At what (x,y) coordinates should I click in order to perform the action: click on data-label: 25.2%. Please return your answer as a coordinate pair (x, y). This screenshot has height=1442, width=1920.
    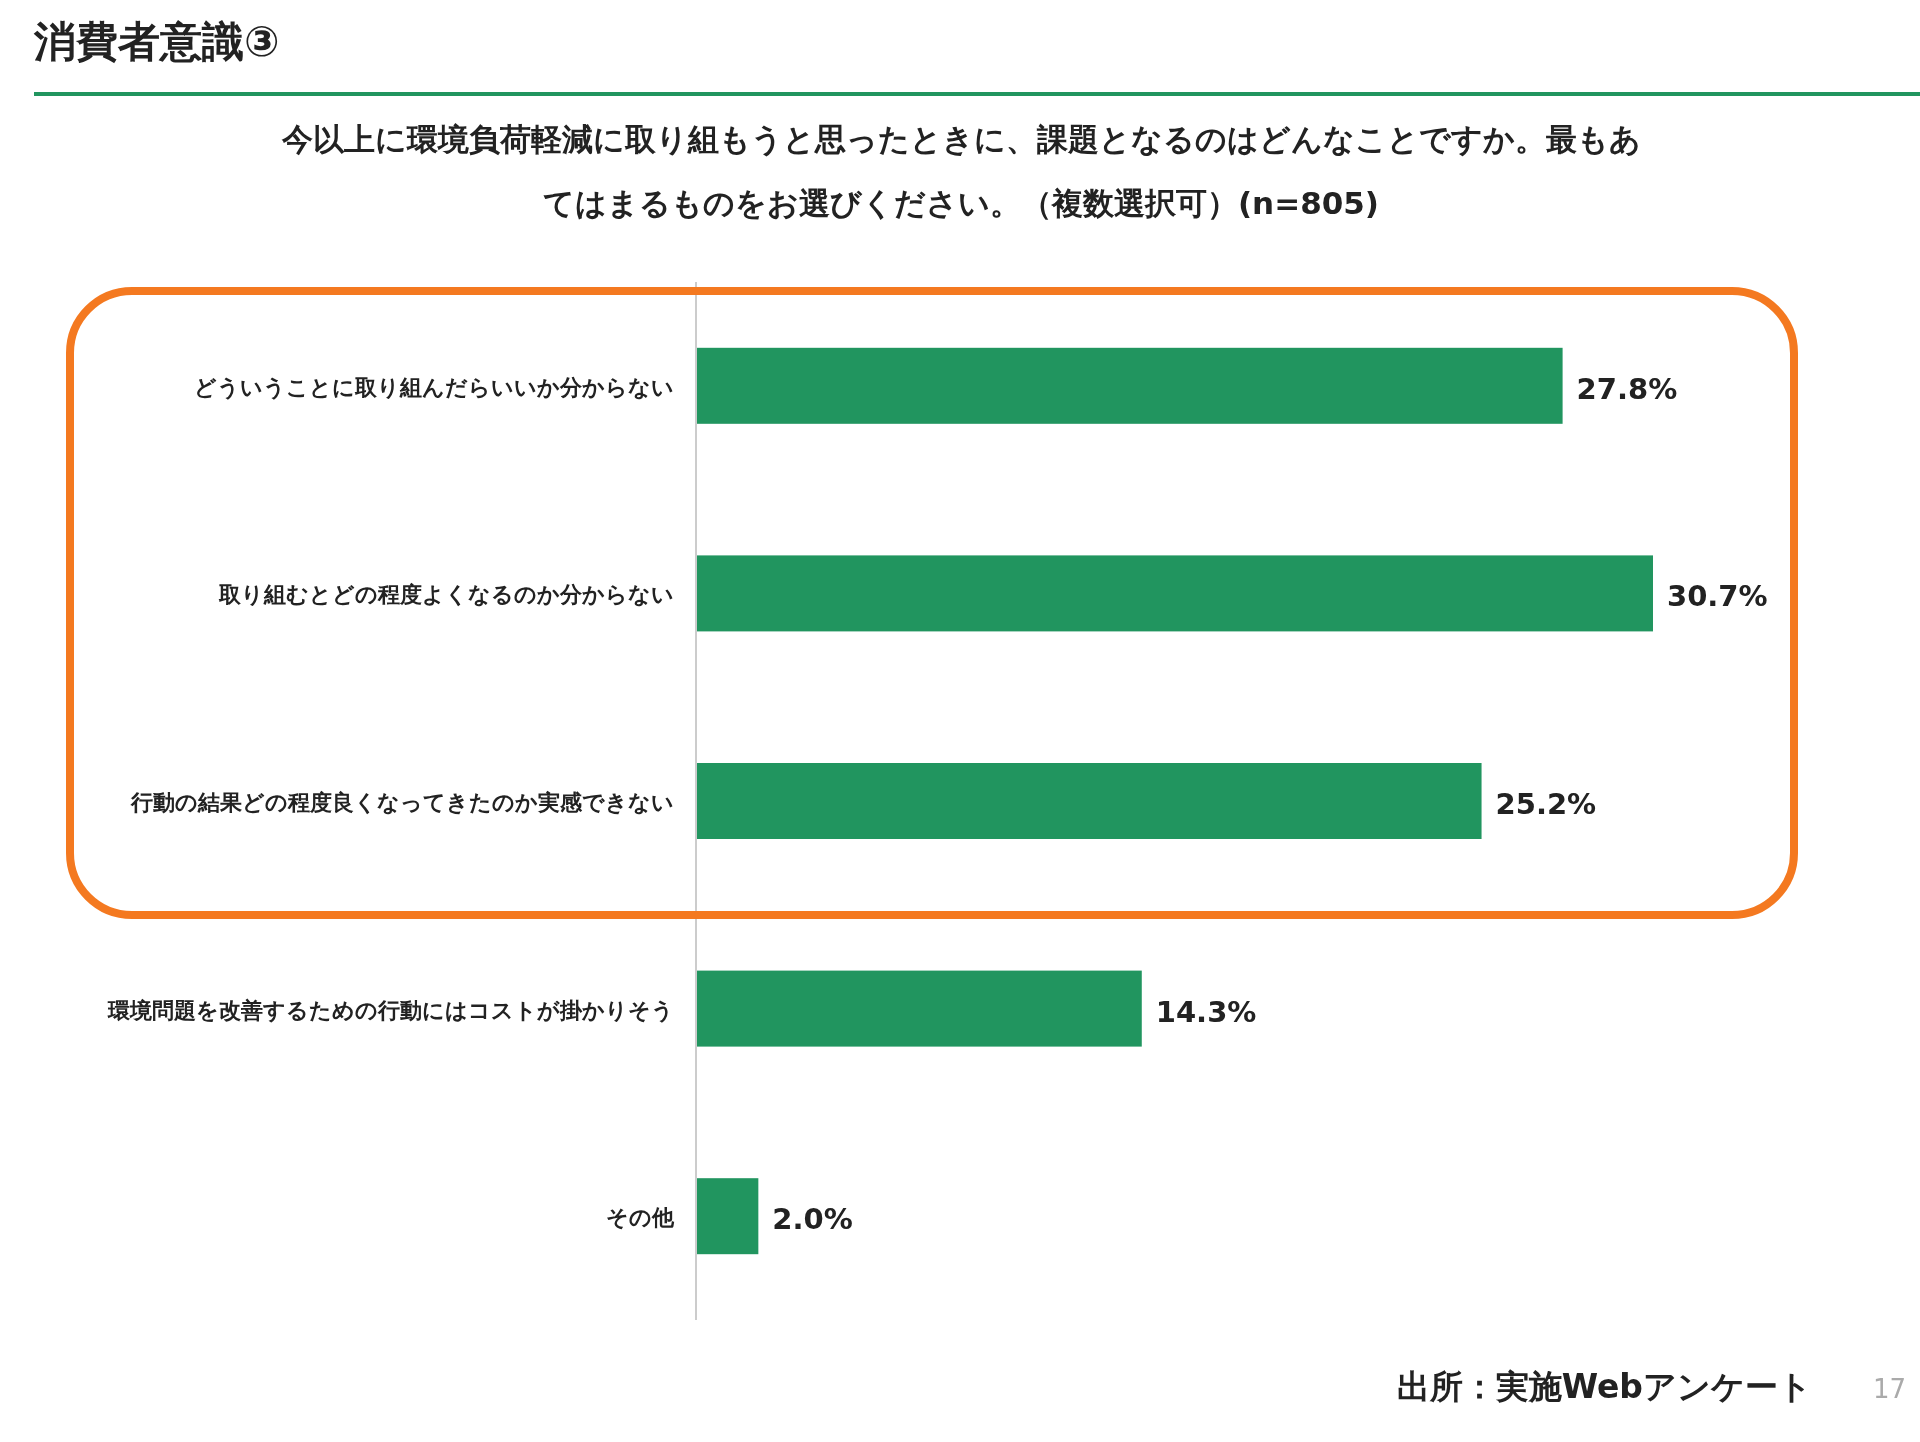
    Looking at the image, I should click on (1546, 804).